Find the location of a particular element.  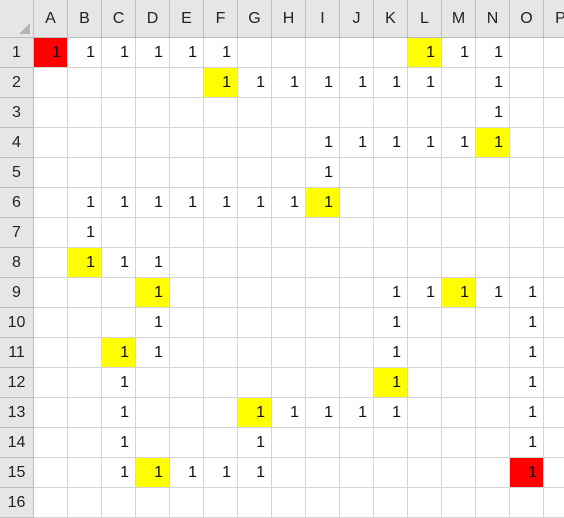

cell-C14: 1 is located at coordinates (119, 443).